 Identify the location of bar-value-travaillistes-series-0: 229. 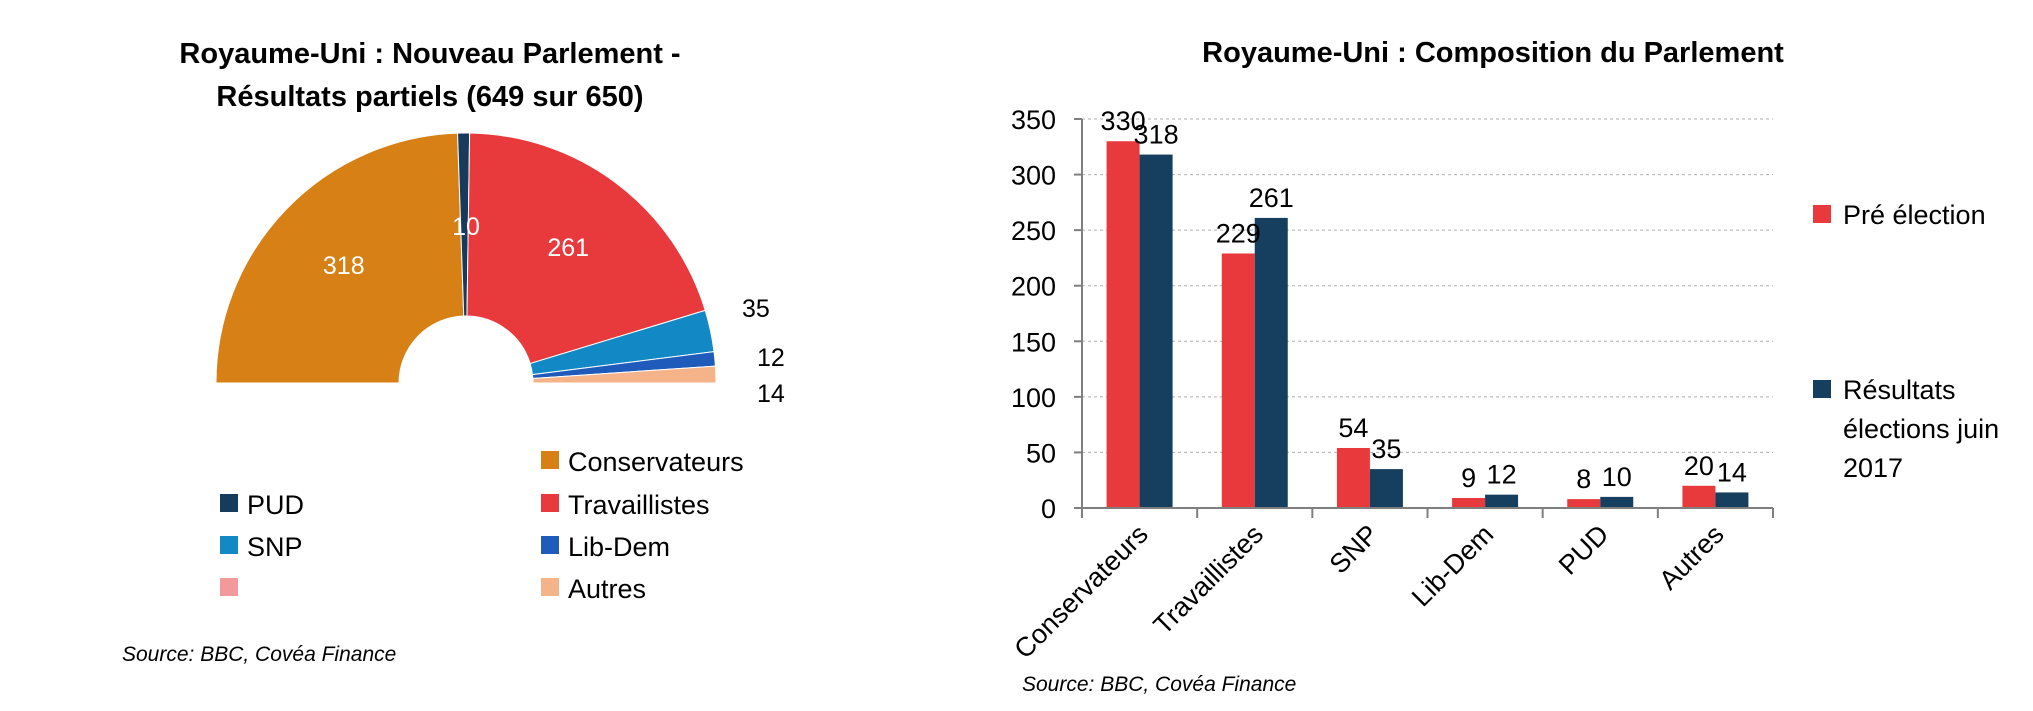
(1238, 233).